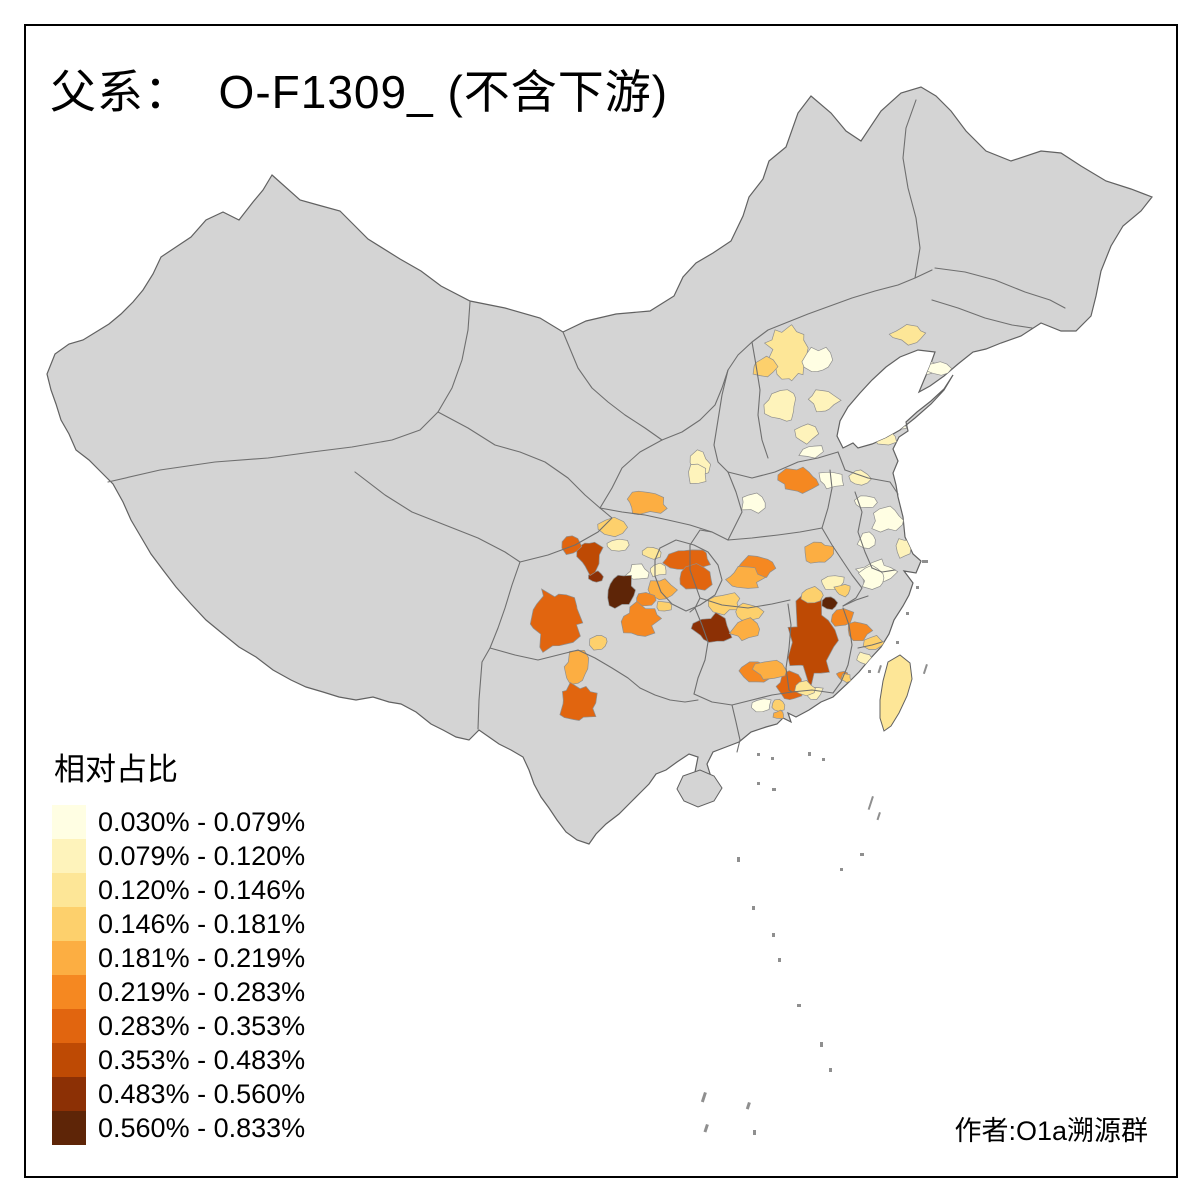 The width and height of the screenshot is (1200, 1200). I want to click on legend-label: 0.120% - 0.146%, so click(202, 889).